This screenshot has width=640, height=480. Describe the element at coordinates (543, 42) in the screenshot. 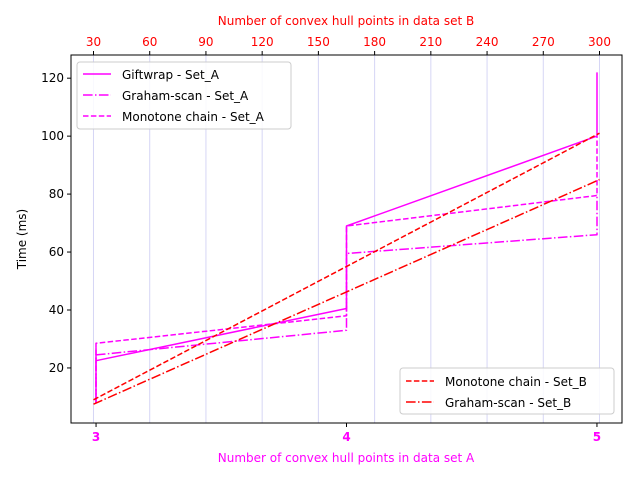

I see `x-top-tick-label: 270` at that location.